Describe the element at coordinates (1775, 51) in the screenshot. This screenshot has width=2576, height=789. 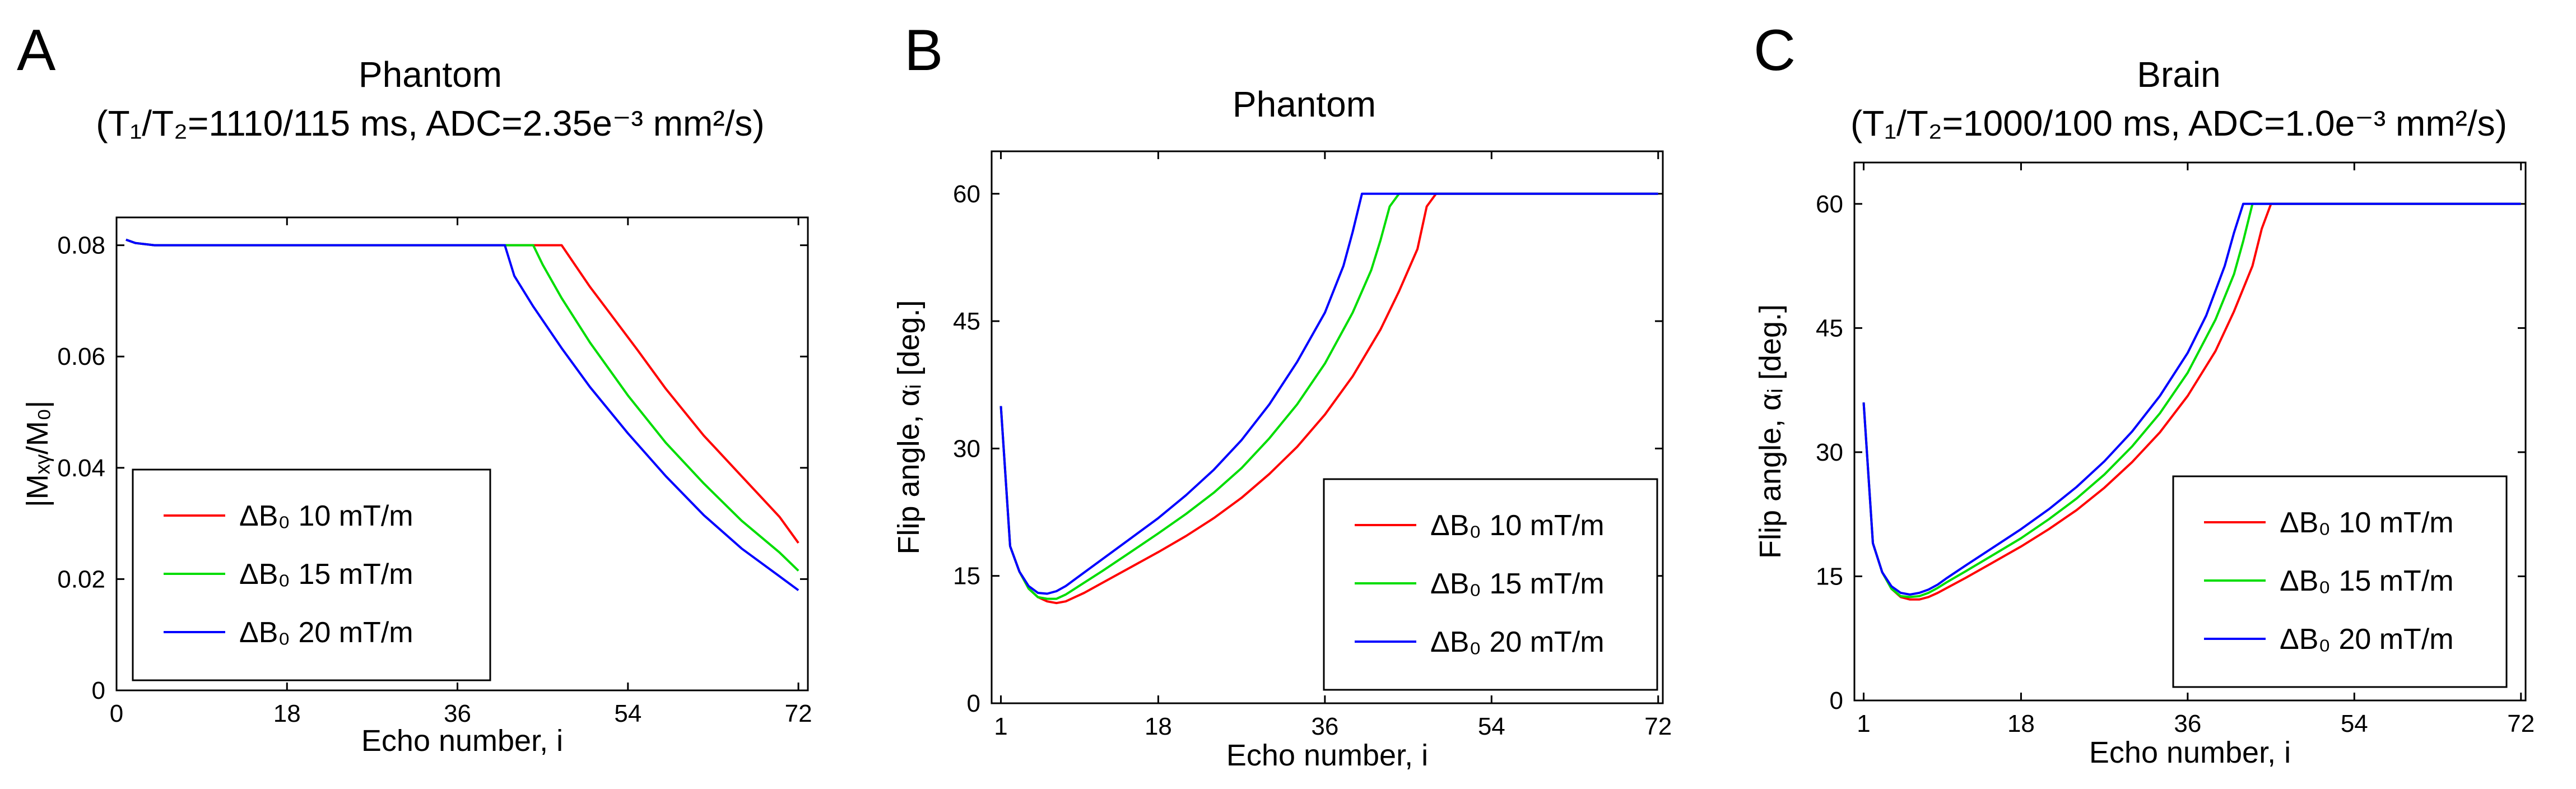
I see `panel-letter-c: C` at that location.